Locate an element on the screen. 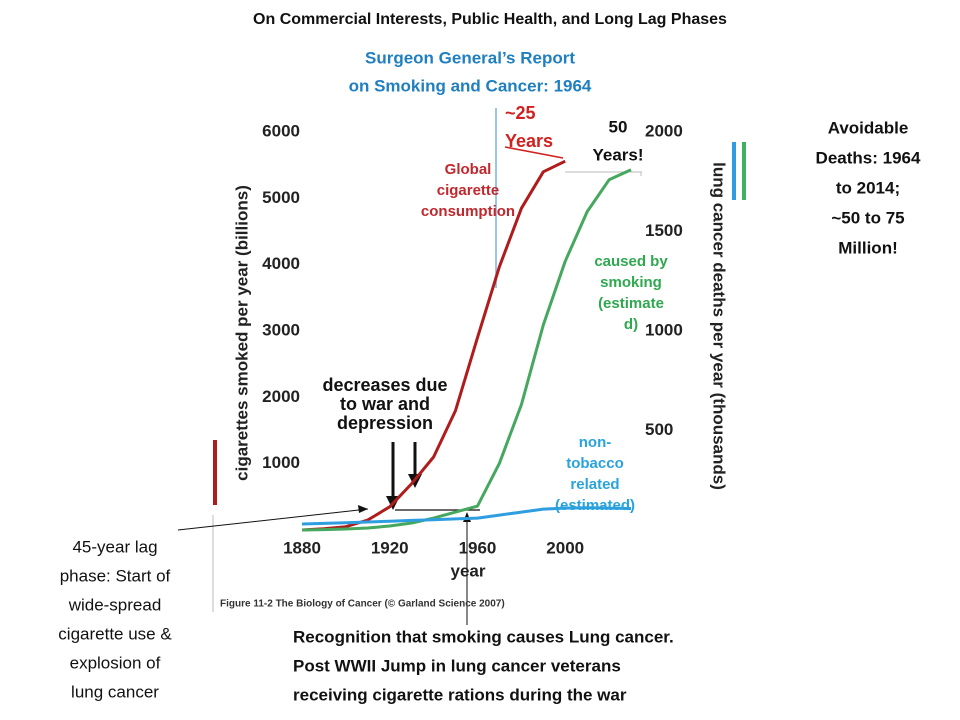 Image resolution: width=960 pixels, height=720 pixels. lag-45: 45-year lag is located at coordinates (114, 546).